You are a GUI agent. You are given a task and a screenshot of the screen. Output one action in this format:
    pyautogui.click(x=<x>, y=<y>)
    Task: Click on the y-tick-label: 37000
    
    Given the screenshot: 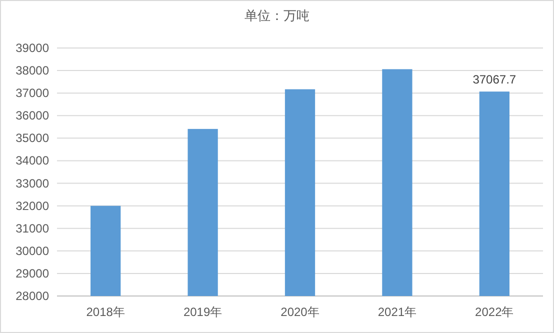 What is the action you would take?
    pyautogui.click(x=33, y=93)
    